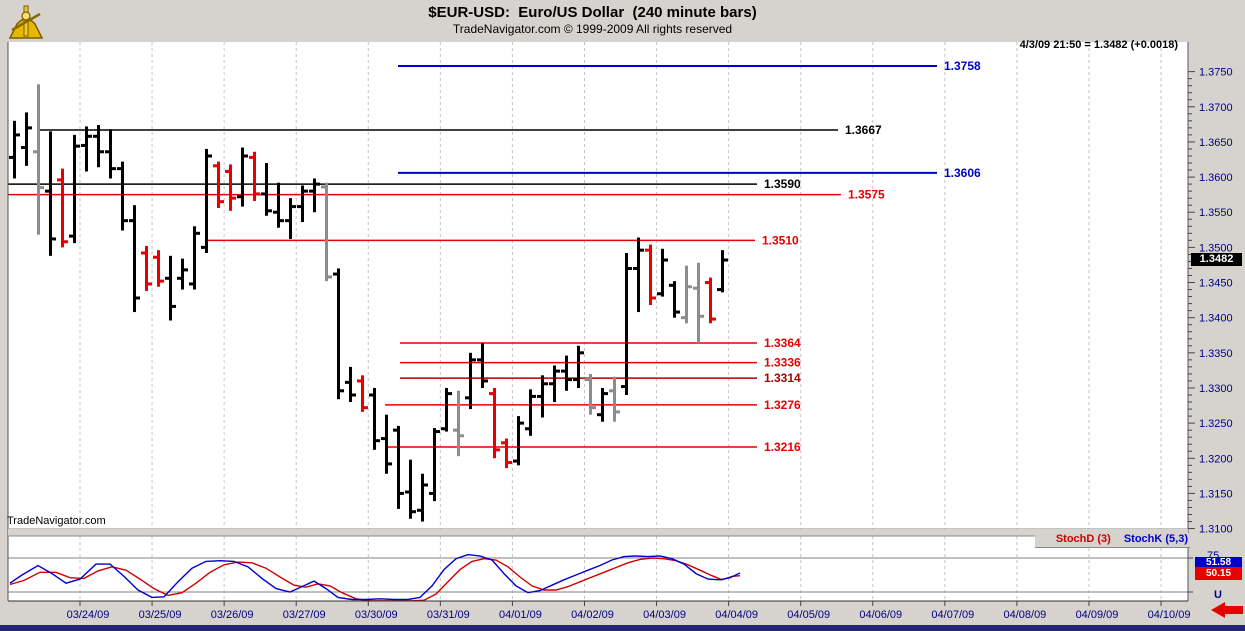 This screenshot has height=631, width=1245. What do you see at coordinates (1112, 540) in the screenshot?
I see `stochastic-legend: StochD (3) StochK (5,3)` at bounding box center [1112, 540].